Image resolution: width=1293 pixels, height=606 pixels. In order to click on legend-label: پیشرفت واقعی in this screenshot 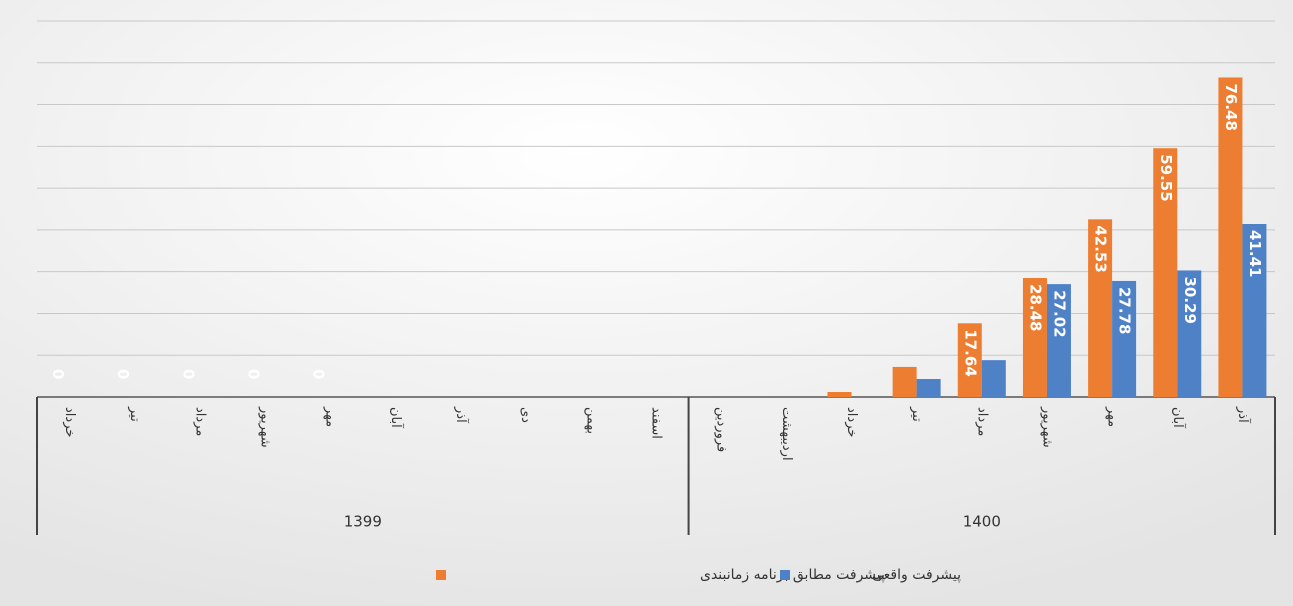, I will do `click(916, 575)`.